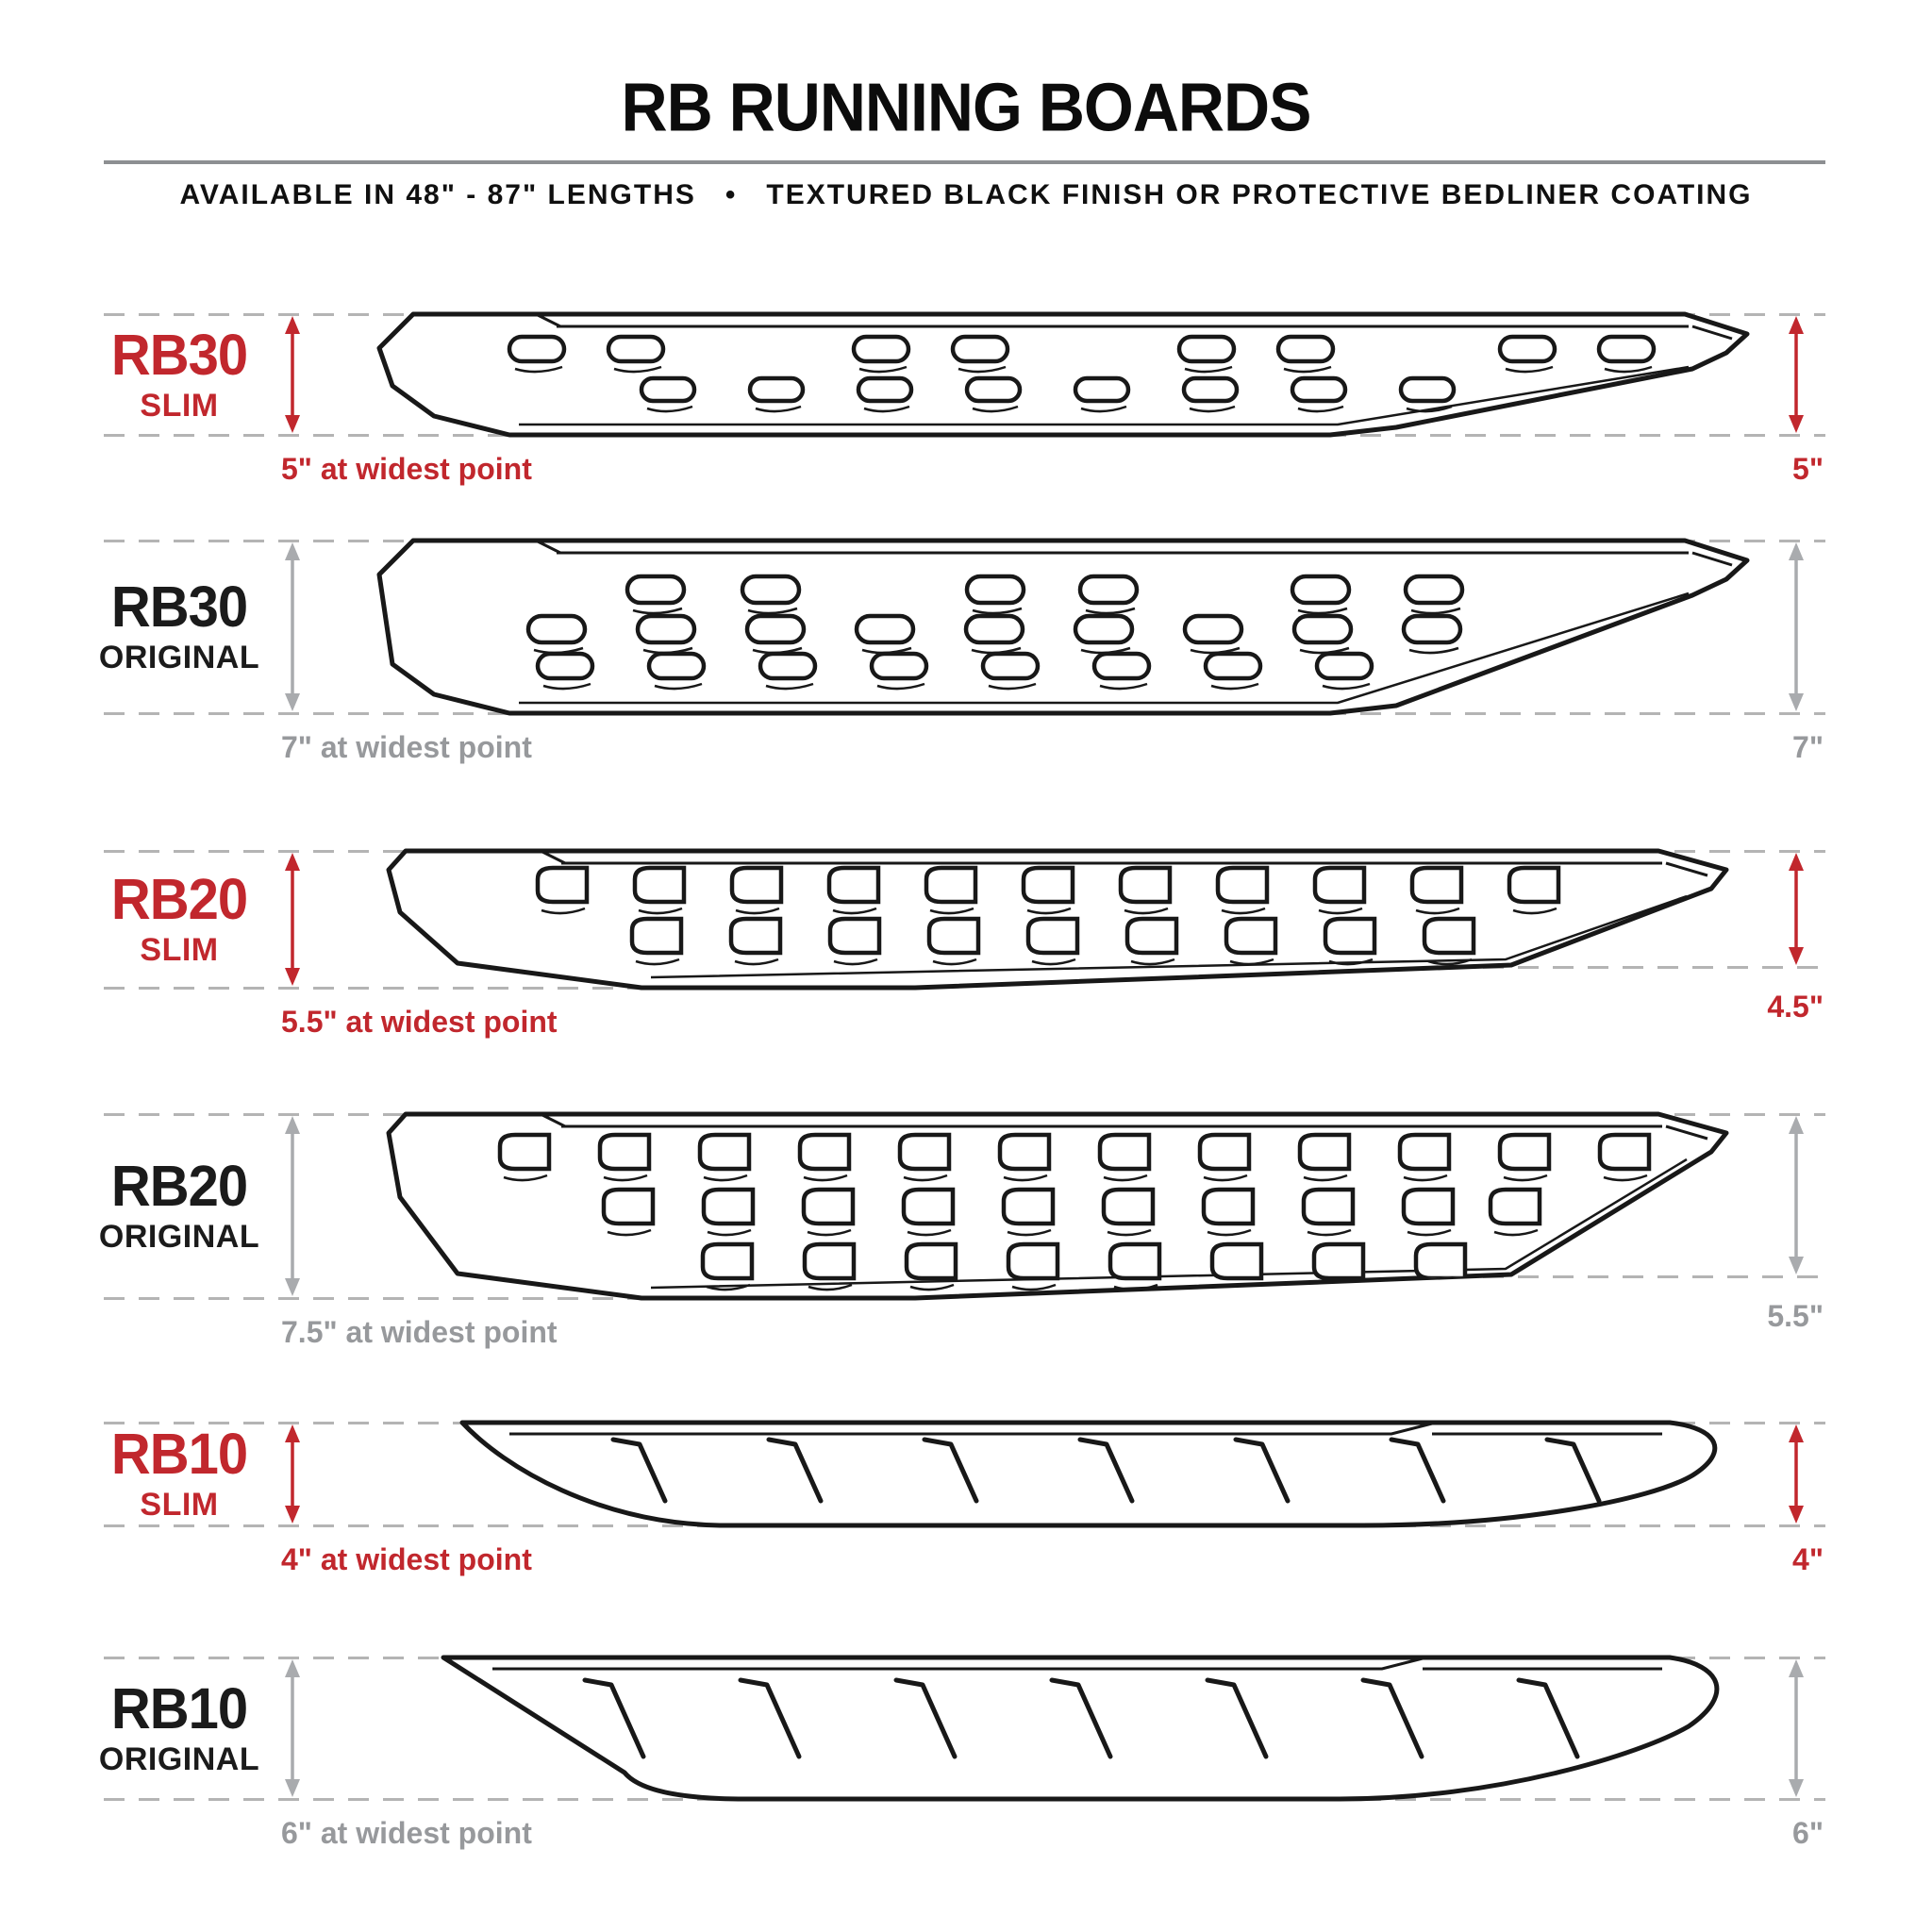 The image size is (1932, 1932). What do you see at coordinates (420, 1332) in the screenshot?
I see `widest-point-caption: 7.5" at widest point` at bounding box center [420, 1332].